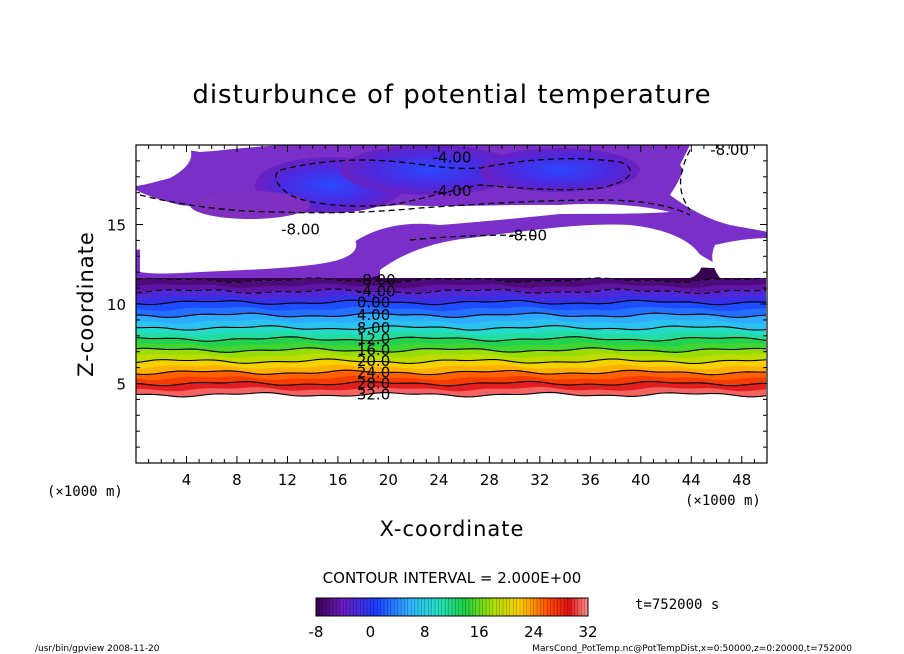 This screenshot has height=654, width=904. What do you see at coordinates (373, 384) in the screenshot?
I see `contour-label: 28.0` at bounding box center [373, 384].